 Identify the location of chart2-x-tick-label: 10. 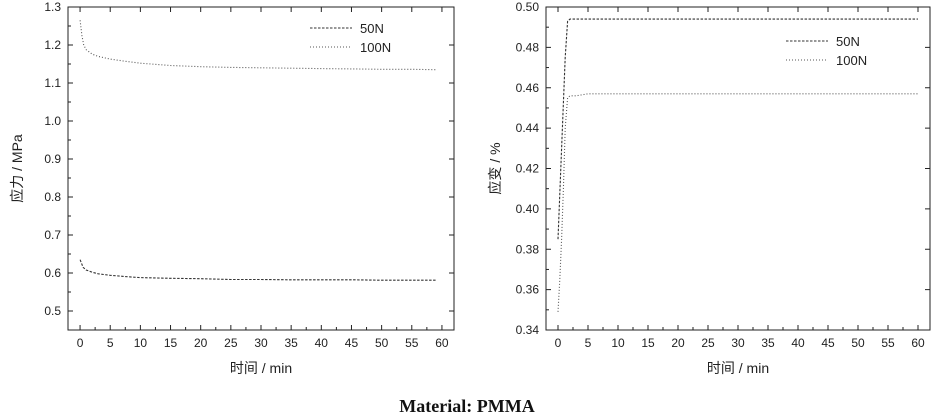
(618, 343).